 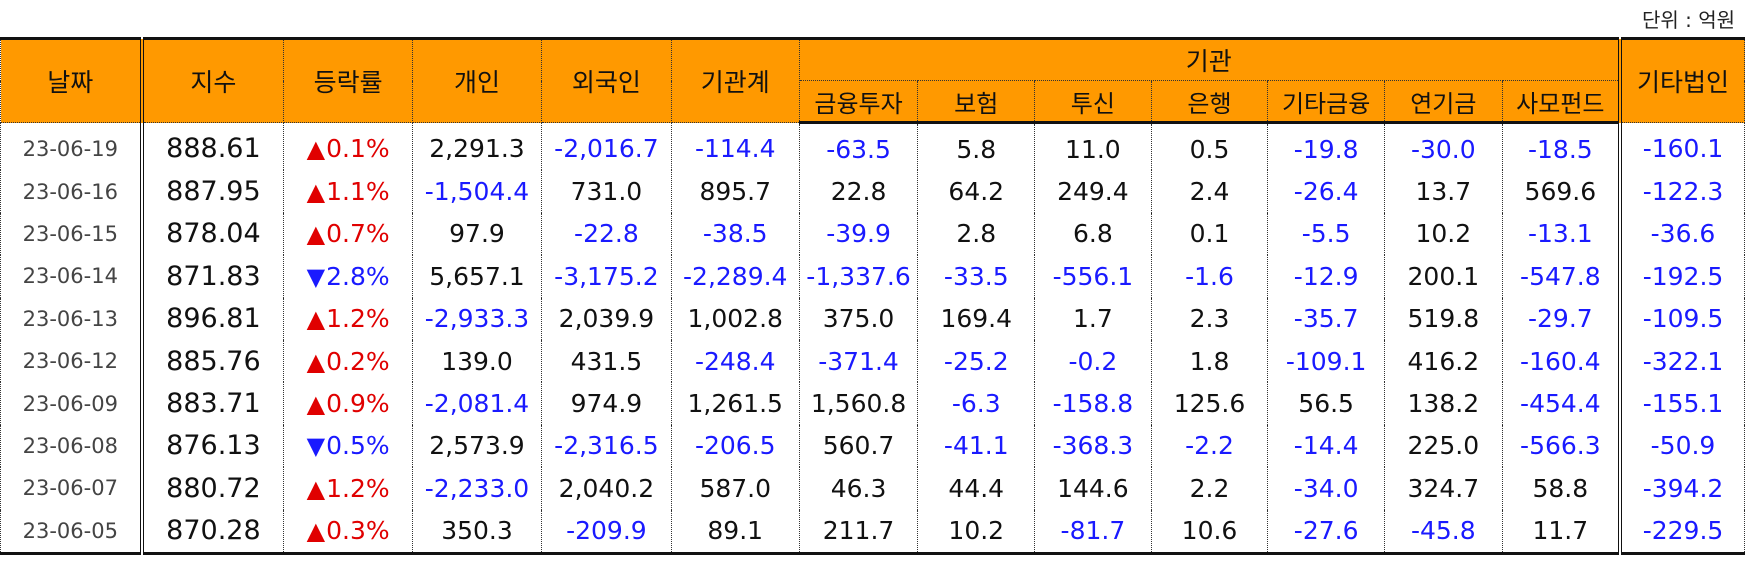 What do you see at coordinates (976, 488) in the screenshot?
I see `insurance-cell: 44.4` at bounding box center [976, 488].